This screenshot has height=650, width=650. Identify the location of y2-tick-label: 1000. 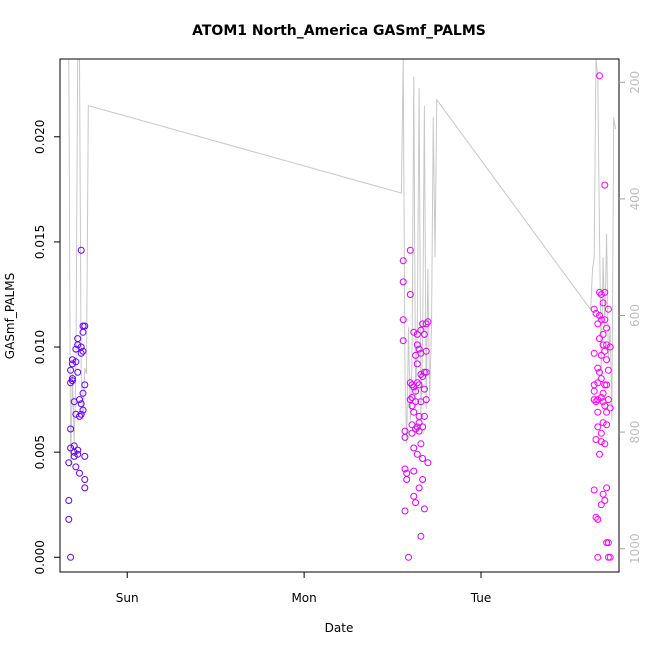
(635, 548).